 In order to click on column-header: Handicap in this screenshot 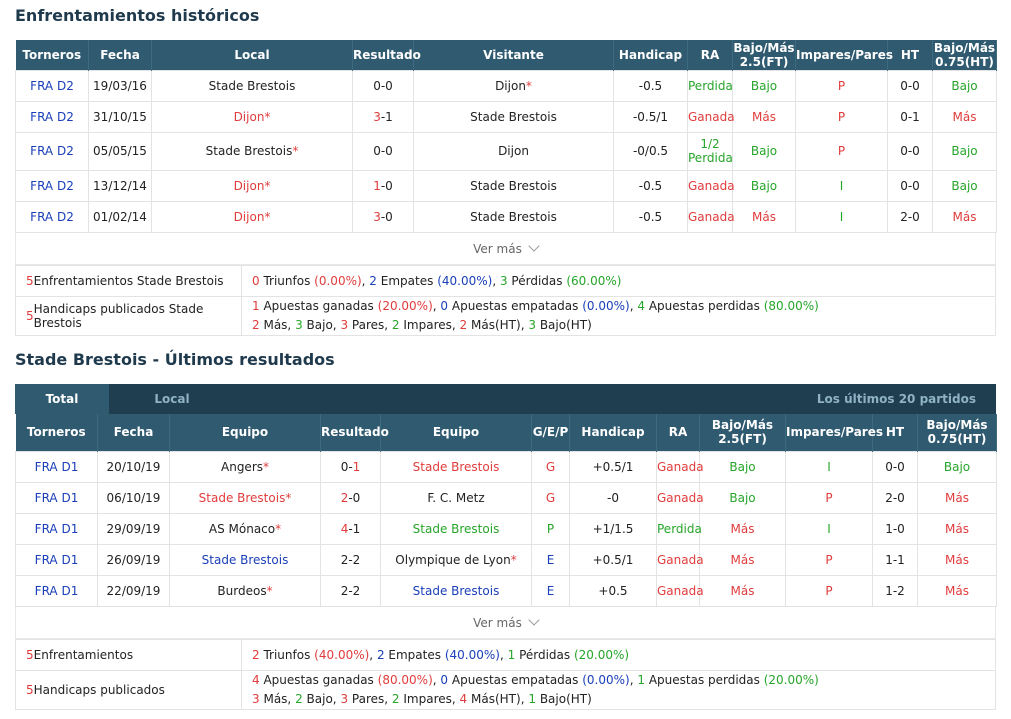, I will do `click(613, 432)`.